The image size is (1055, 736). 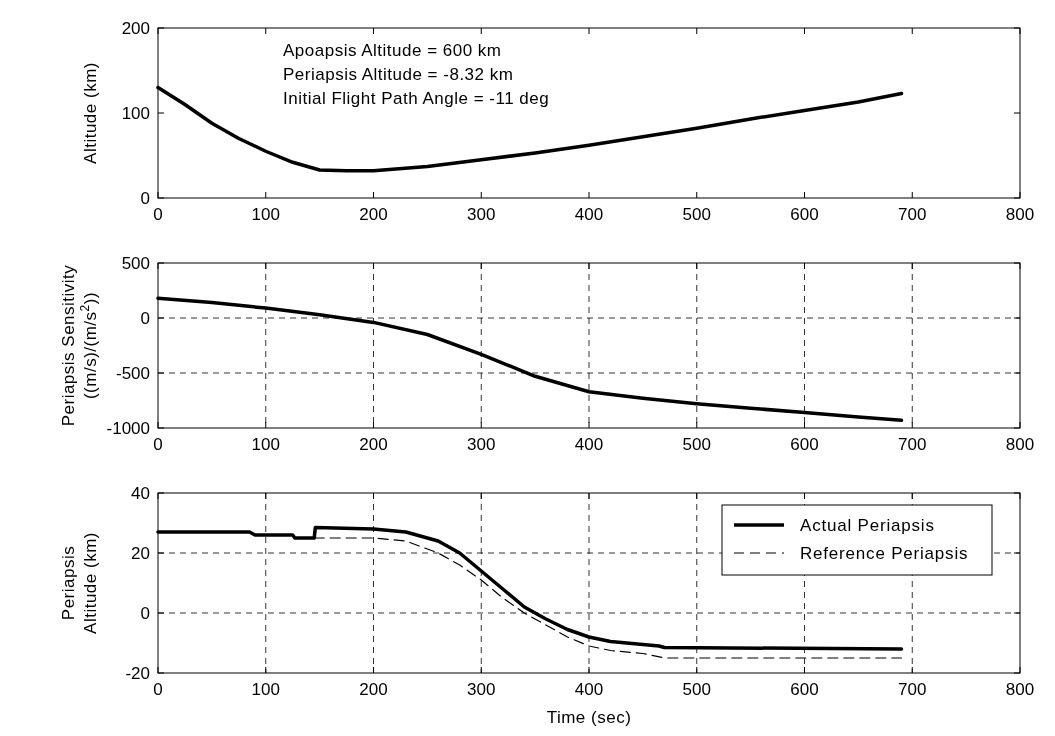 I want to click on annotation: Periapsis Altitude = -8.32 km, so click(x=398, y=74).